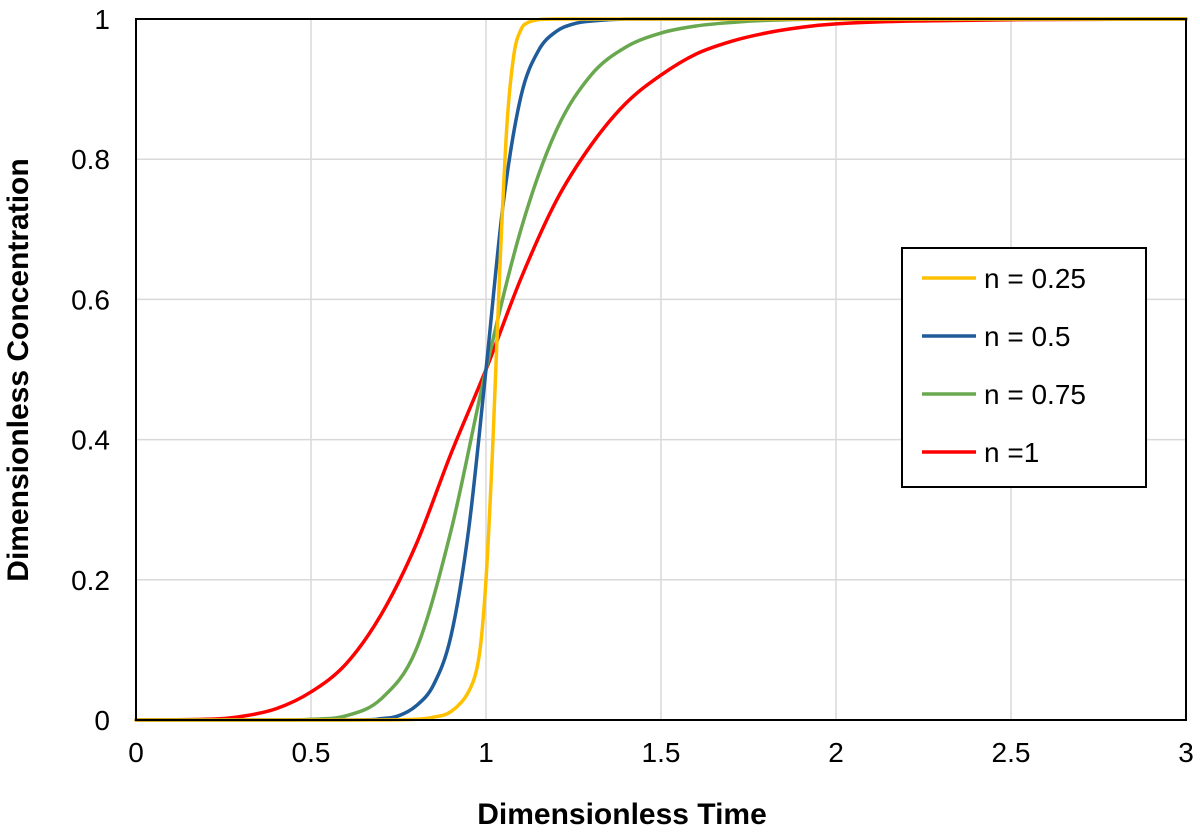 The image size is (1200, 832). What do you see at coordinates (1011, 452) in the screenshot?
I see `legend-label: n =1` at bounding box center [1011, 452].